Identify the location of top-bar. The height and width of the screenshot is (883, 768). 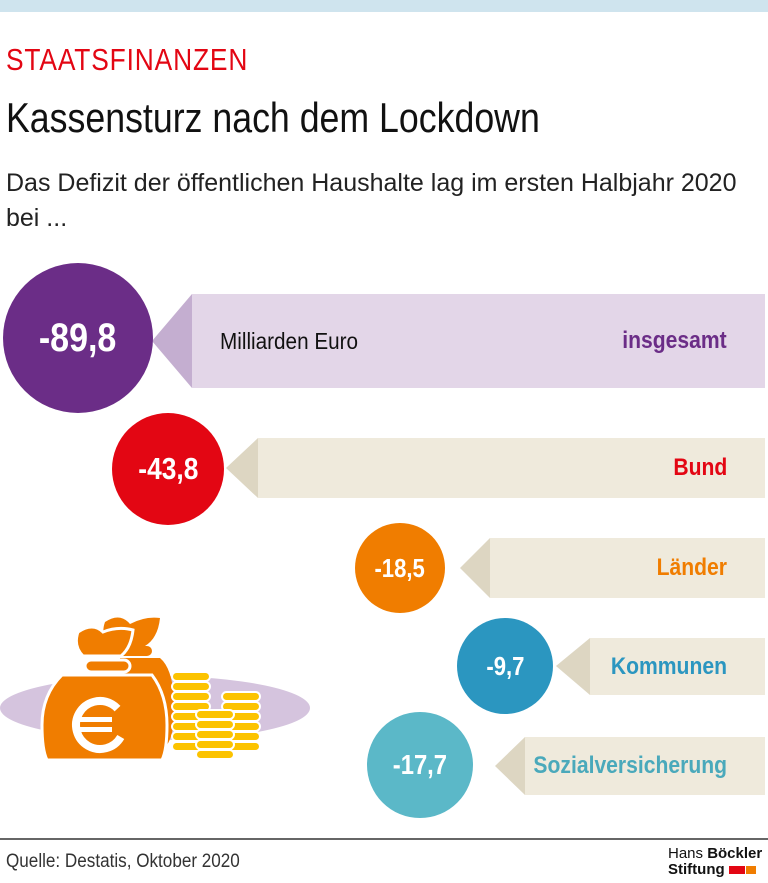
(384, 6).